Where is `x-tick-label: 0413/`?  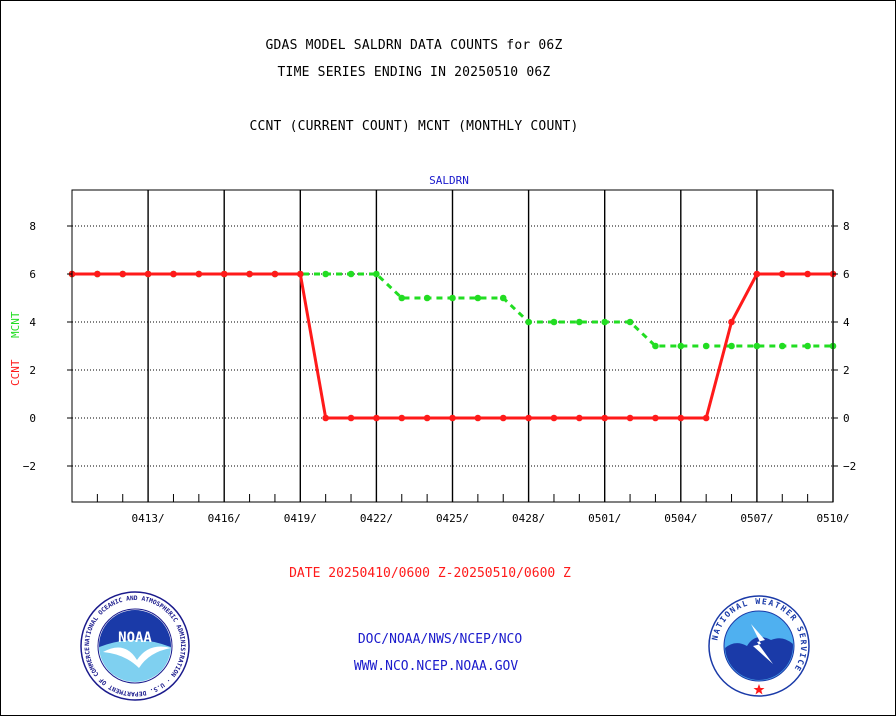 x-tick-label: 0413/ is located at coordinates (148, 518).